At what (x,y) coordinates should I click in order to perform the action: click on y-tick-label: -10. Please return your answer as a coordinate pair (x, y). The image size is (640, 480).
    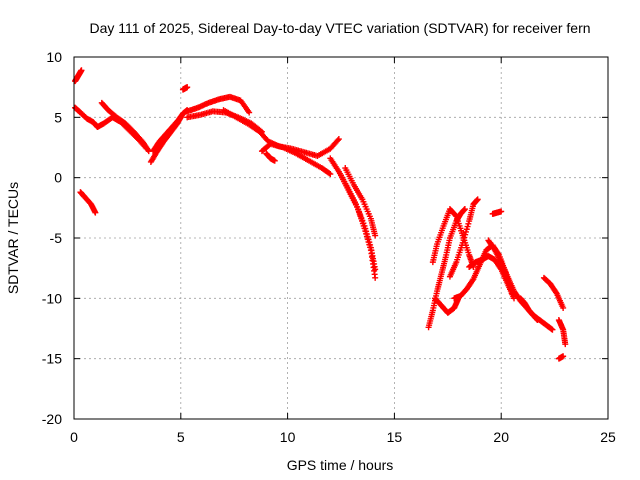
    Looking at the image, I should click on (52, 298).